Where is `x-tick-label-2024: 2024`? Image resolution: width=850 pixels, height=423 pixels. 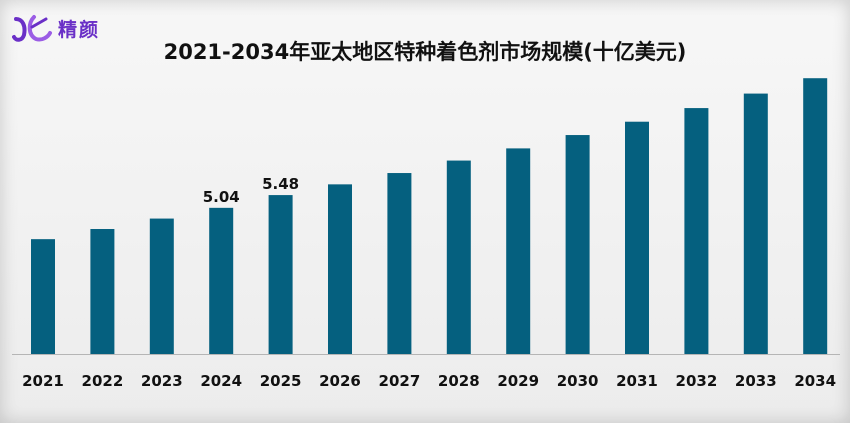
x-tick-label-2024: 2024 is located at coordinates (221, 381).